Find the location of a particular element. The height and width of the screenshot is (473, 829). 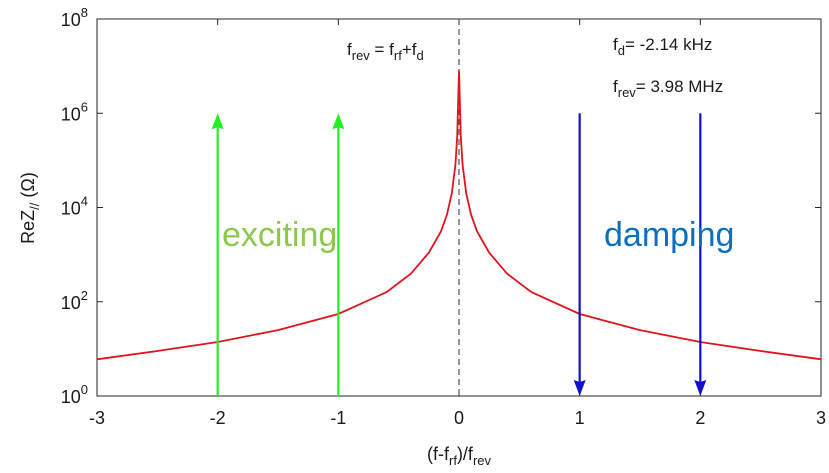

y-tick-label: 10² is located at coordinates (74, 300).